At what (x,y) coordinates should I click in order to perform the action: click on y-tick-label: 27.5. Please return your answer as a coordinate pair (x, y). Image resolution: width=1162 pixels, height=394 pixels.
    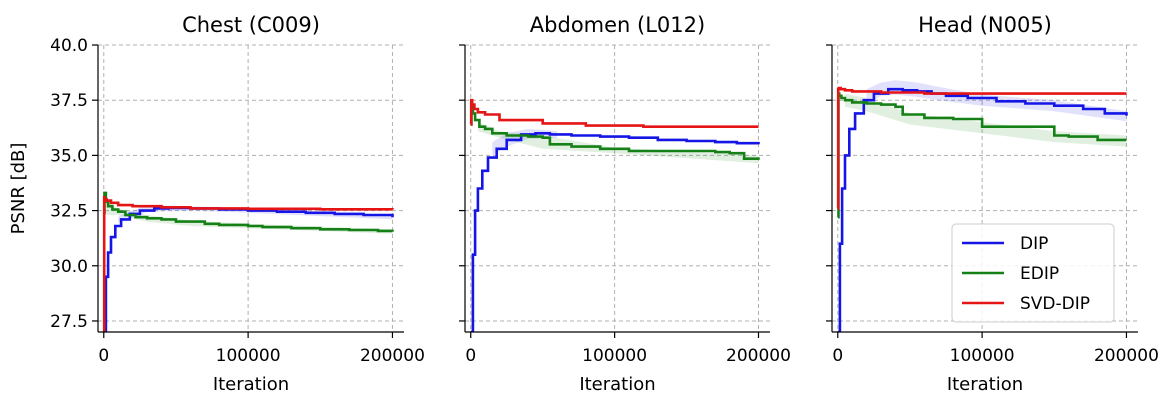
    Looking at the image, I should click on (69, 322).